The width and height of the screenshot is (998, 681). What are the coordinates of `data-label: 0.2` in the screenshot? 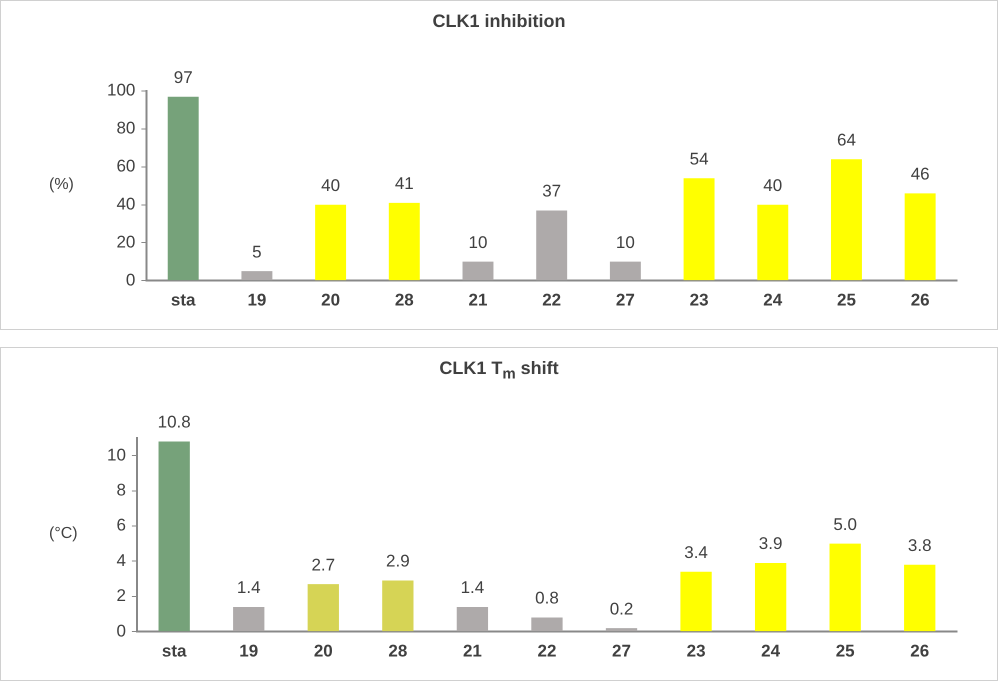 It's located at (622, 608).